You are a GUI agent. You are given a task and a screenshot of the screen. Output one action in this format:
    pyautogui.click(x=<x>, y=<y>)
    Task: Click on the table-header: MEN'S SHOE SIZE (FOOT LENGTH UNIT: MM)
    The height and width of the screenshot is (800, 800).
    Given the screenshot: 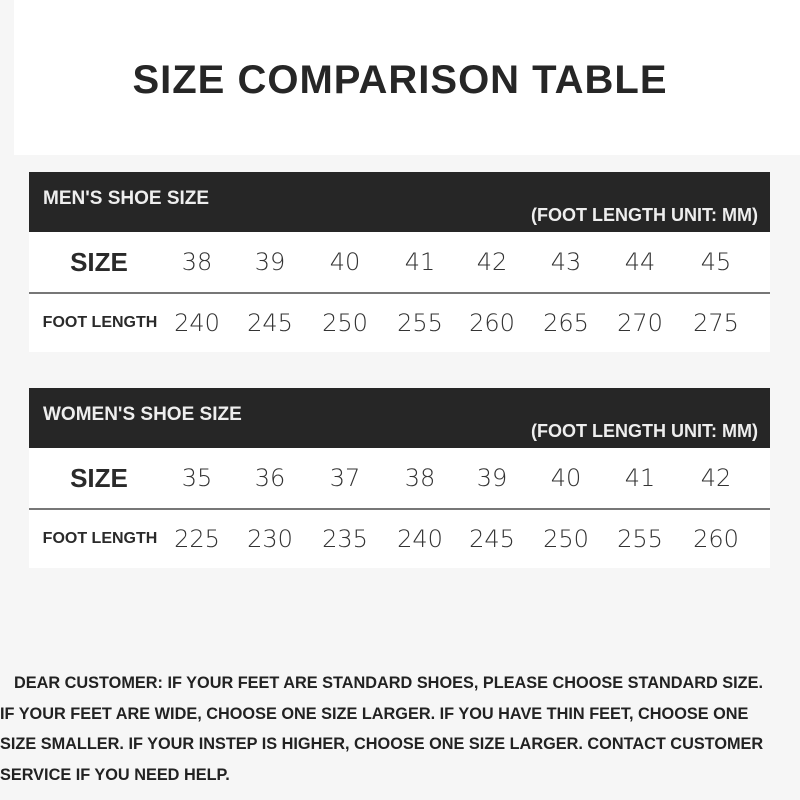 What is the action you would take?
    pyautogui.click(x=399, y=202)
    